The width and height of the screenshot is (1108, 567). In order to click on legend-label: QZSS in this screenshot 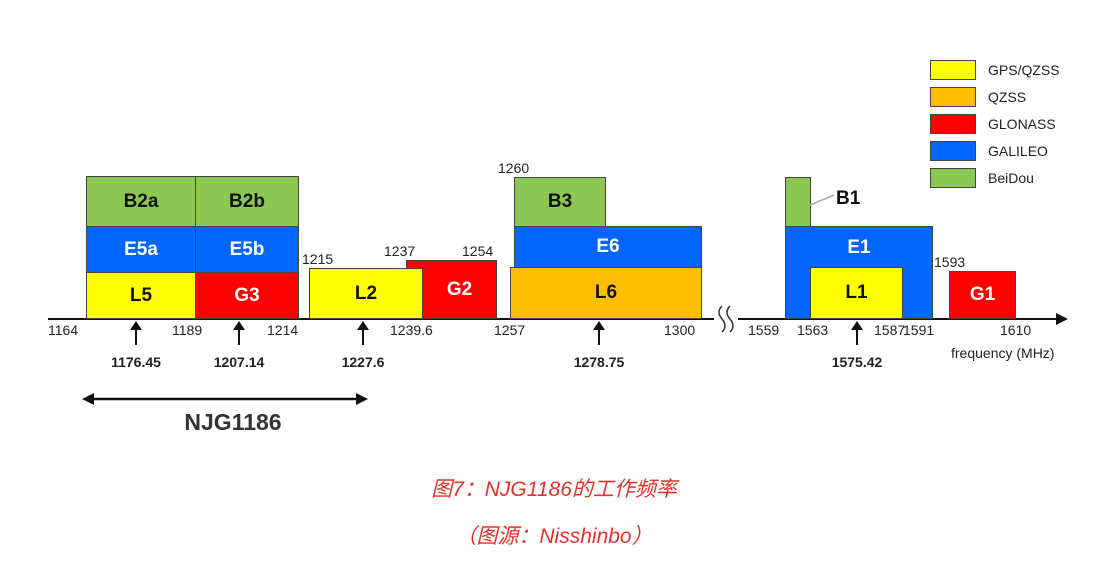, I will do `click(1007, 97)`.